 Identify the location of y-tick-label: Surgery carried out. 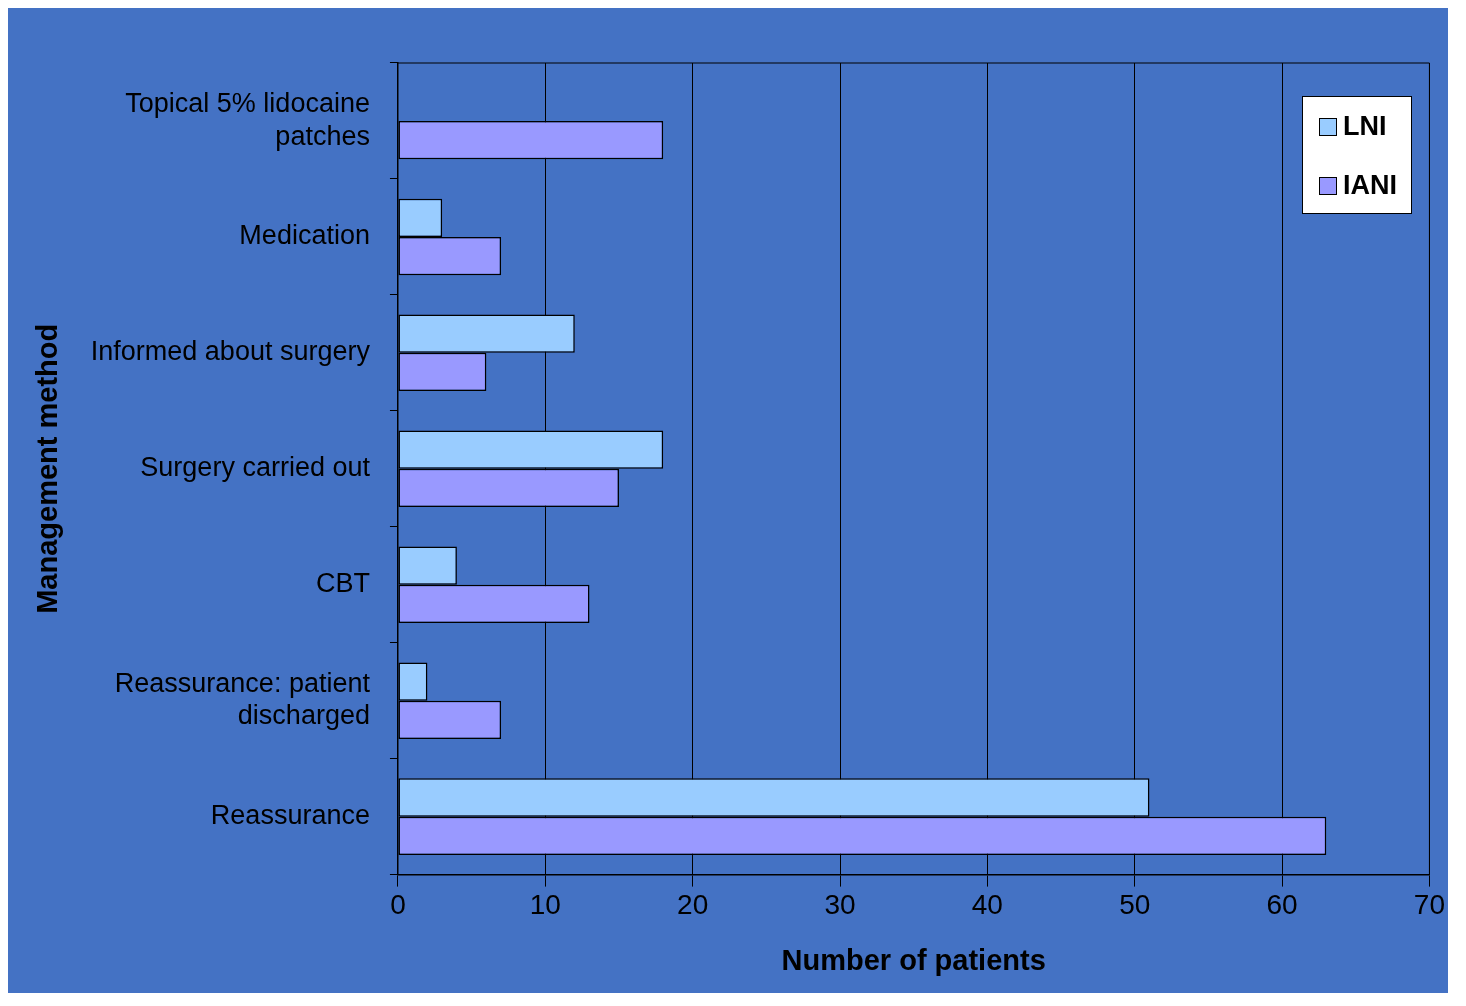
(255, 467).